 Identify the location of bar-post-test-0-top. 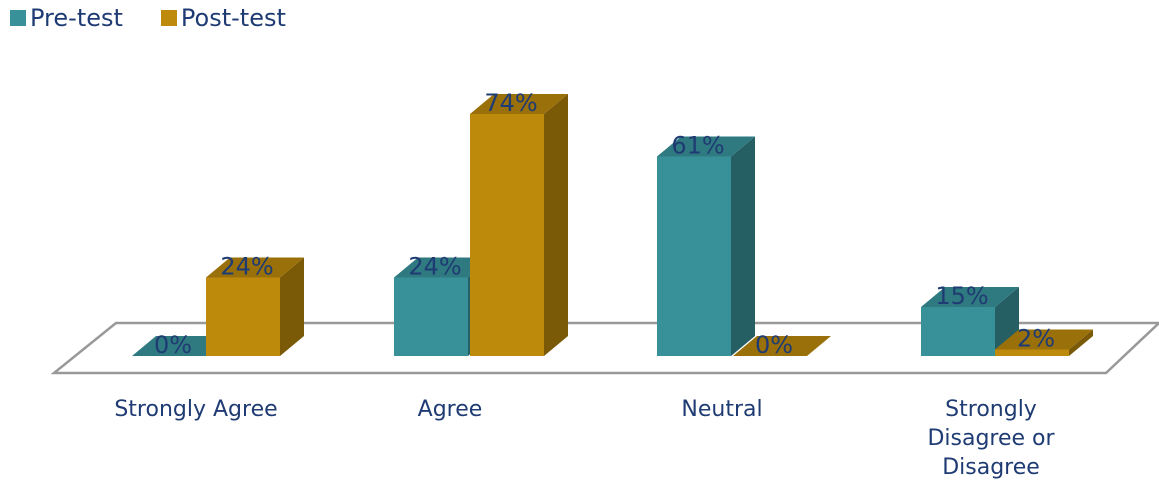
(255, 267).